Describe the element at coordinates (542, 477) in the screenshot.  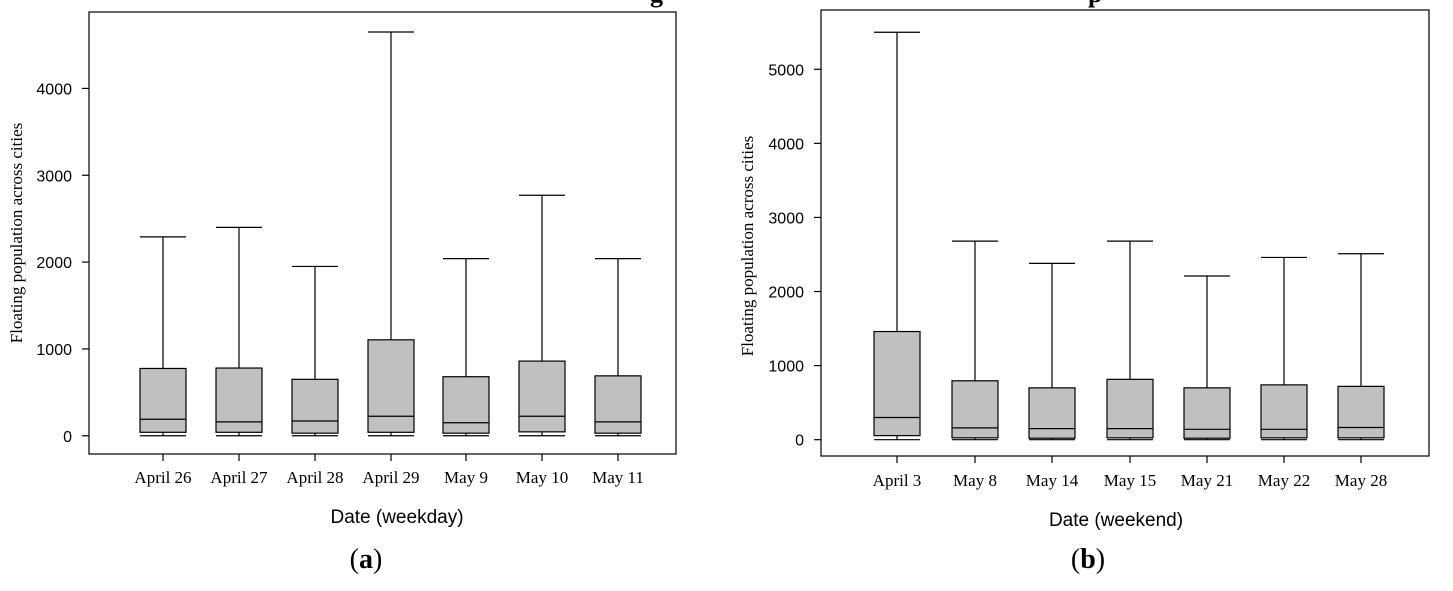
I see `x-tick-label: May 10` at that location.